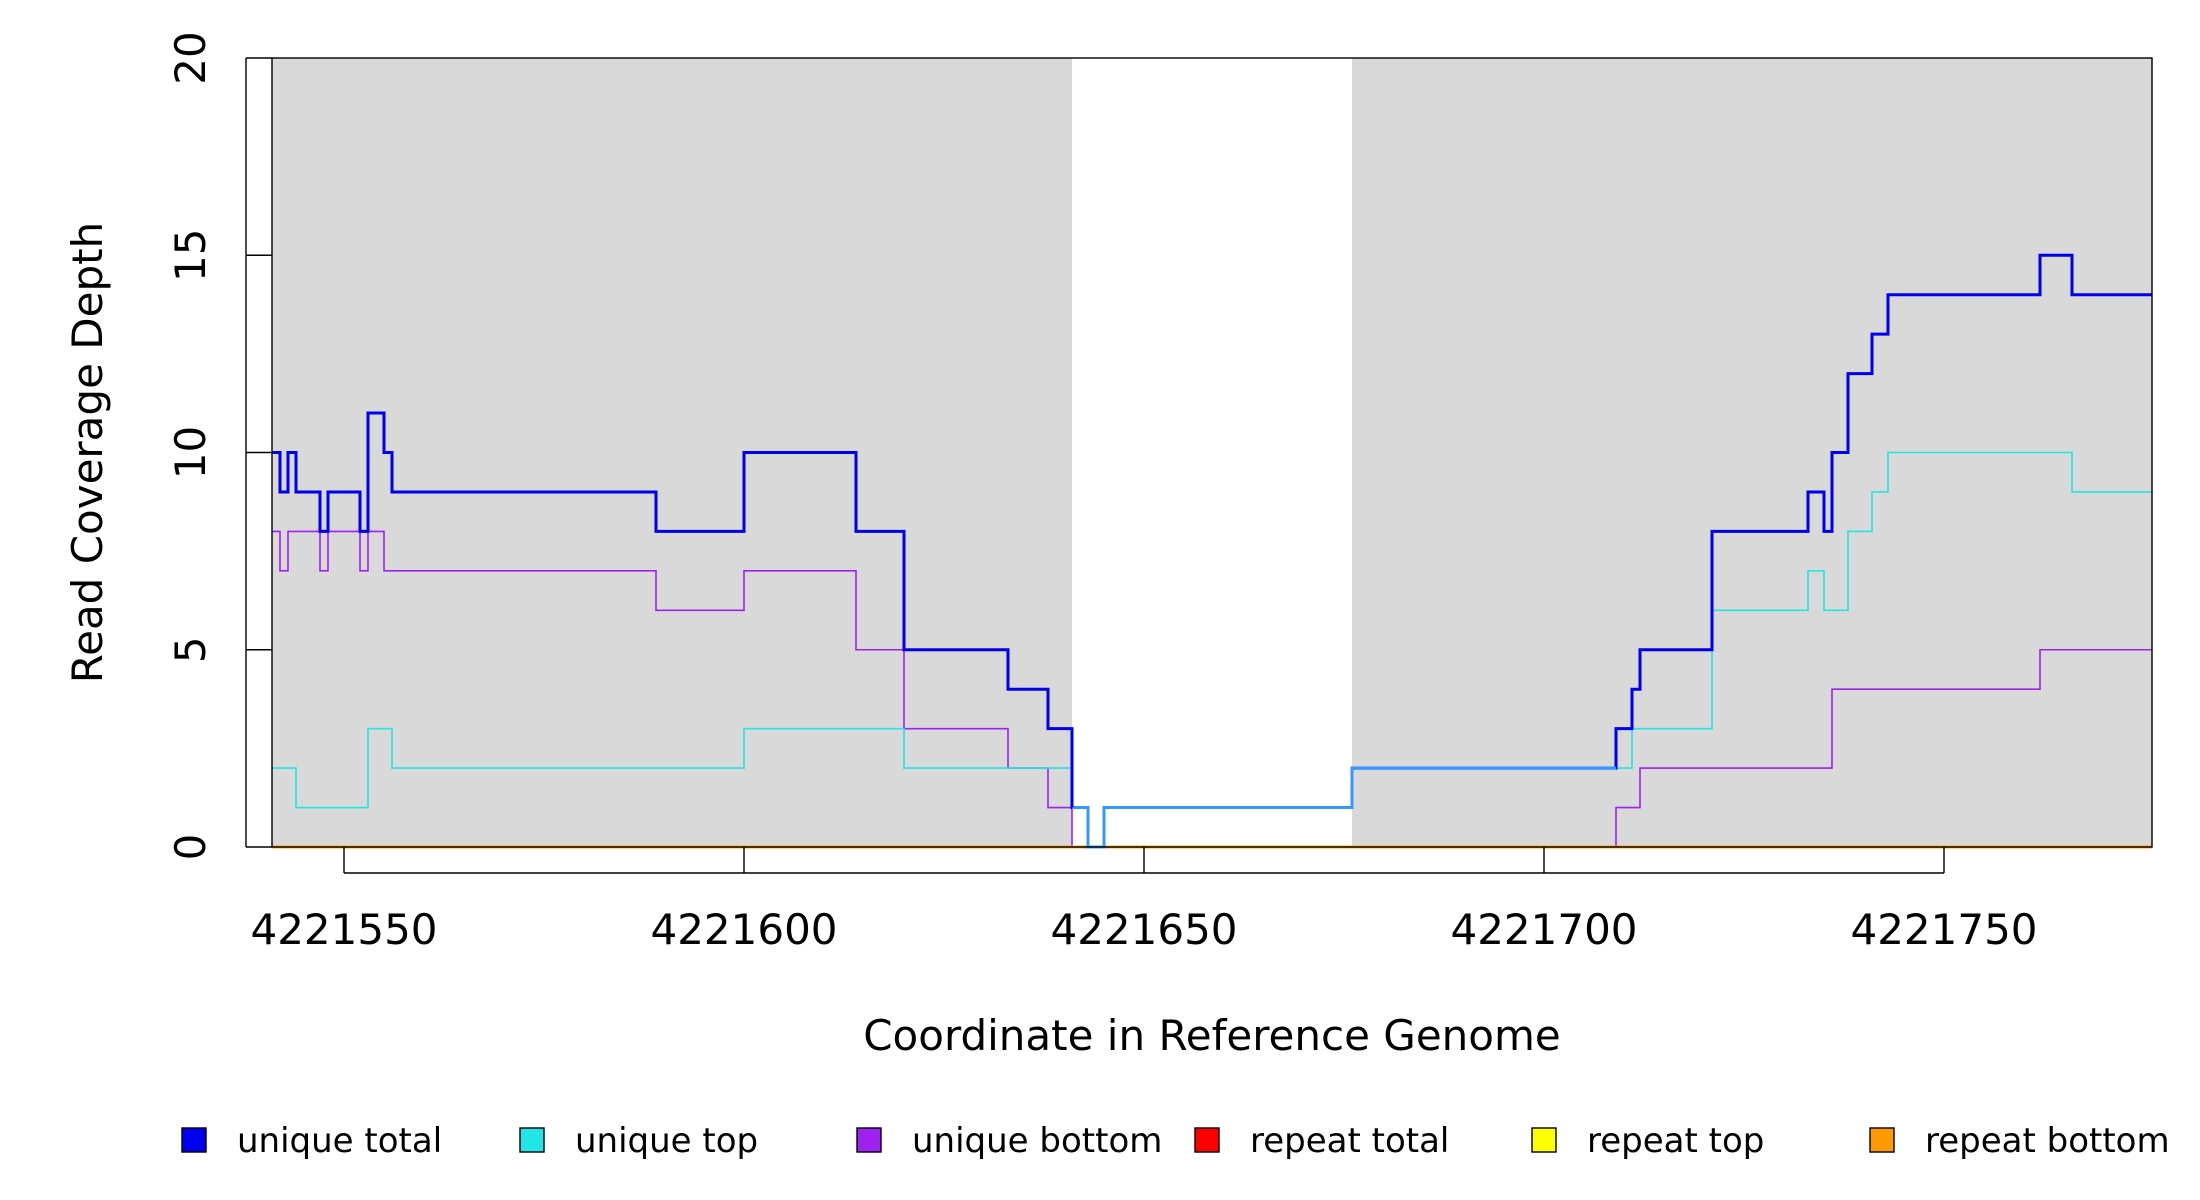 The width and height of the screenshot is (2200, 1200). What do you see at coordinates (1943, 929) in the screenshot?
I see `x-tick-label: 4221750` at bounding box center [1943, 929].